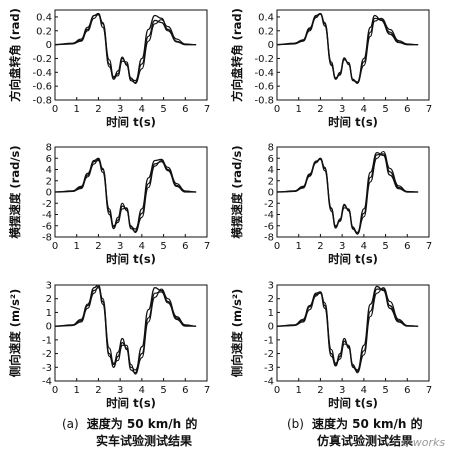  What do you see at coordinates (266, 17) in the screenshot?
I see `y-tick-label: 0.4` at bounding box center [266, 17].